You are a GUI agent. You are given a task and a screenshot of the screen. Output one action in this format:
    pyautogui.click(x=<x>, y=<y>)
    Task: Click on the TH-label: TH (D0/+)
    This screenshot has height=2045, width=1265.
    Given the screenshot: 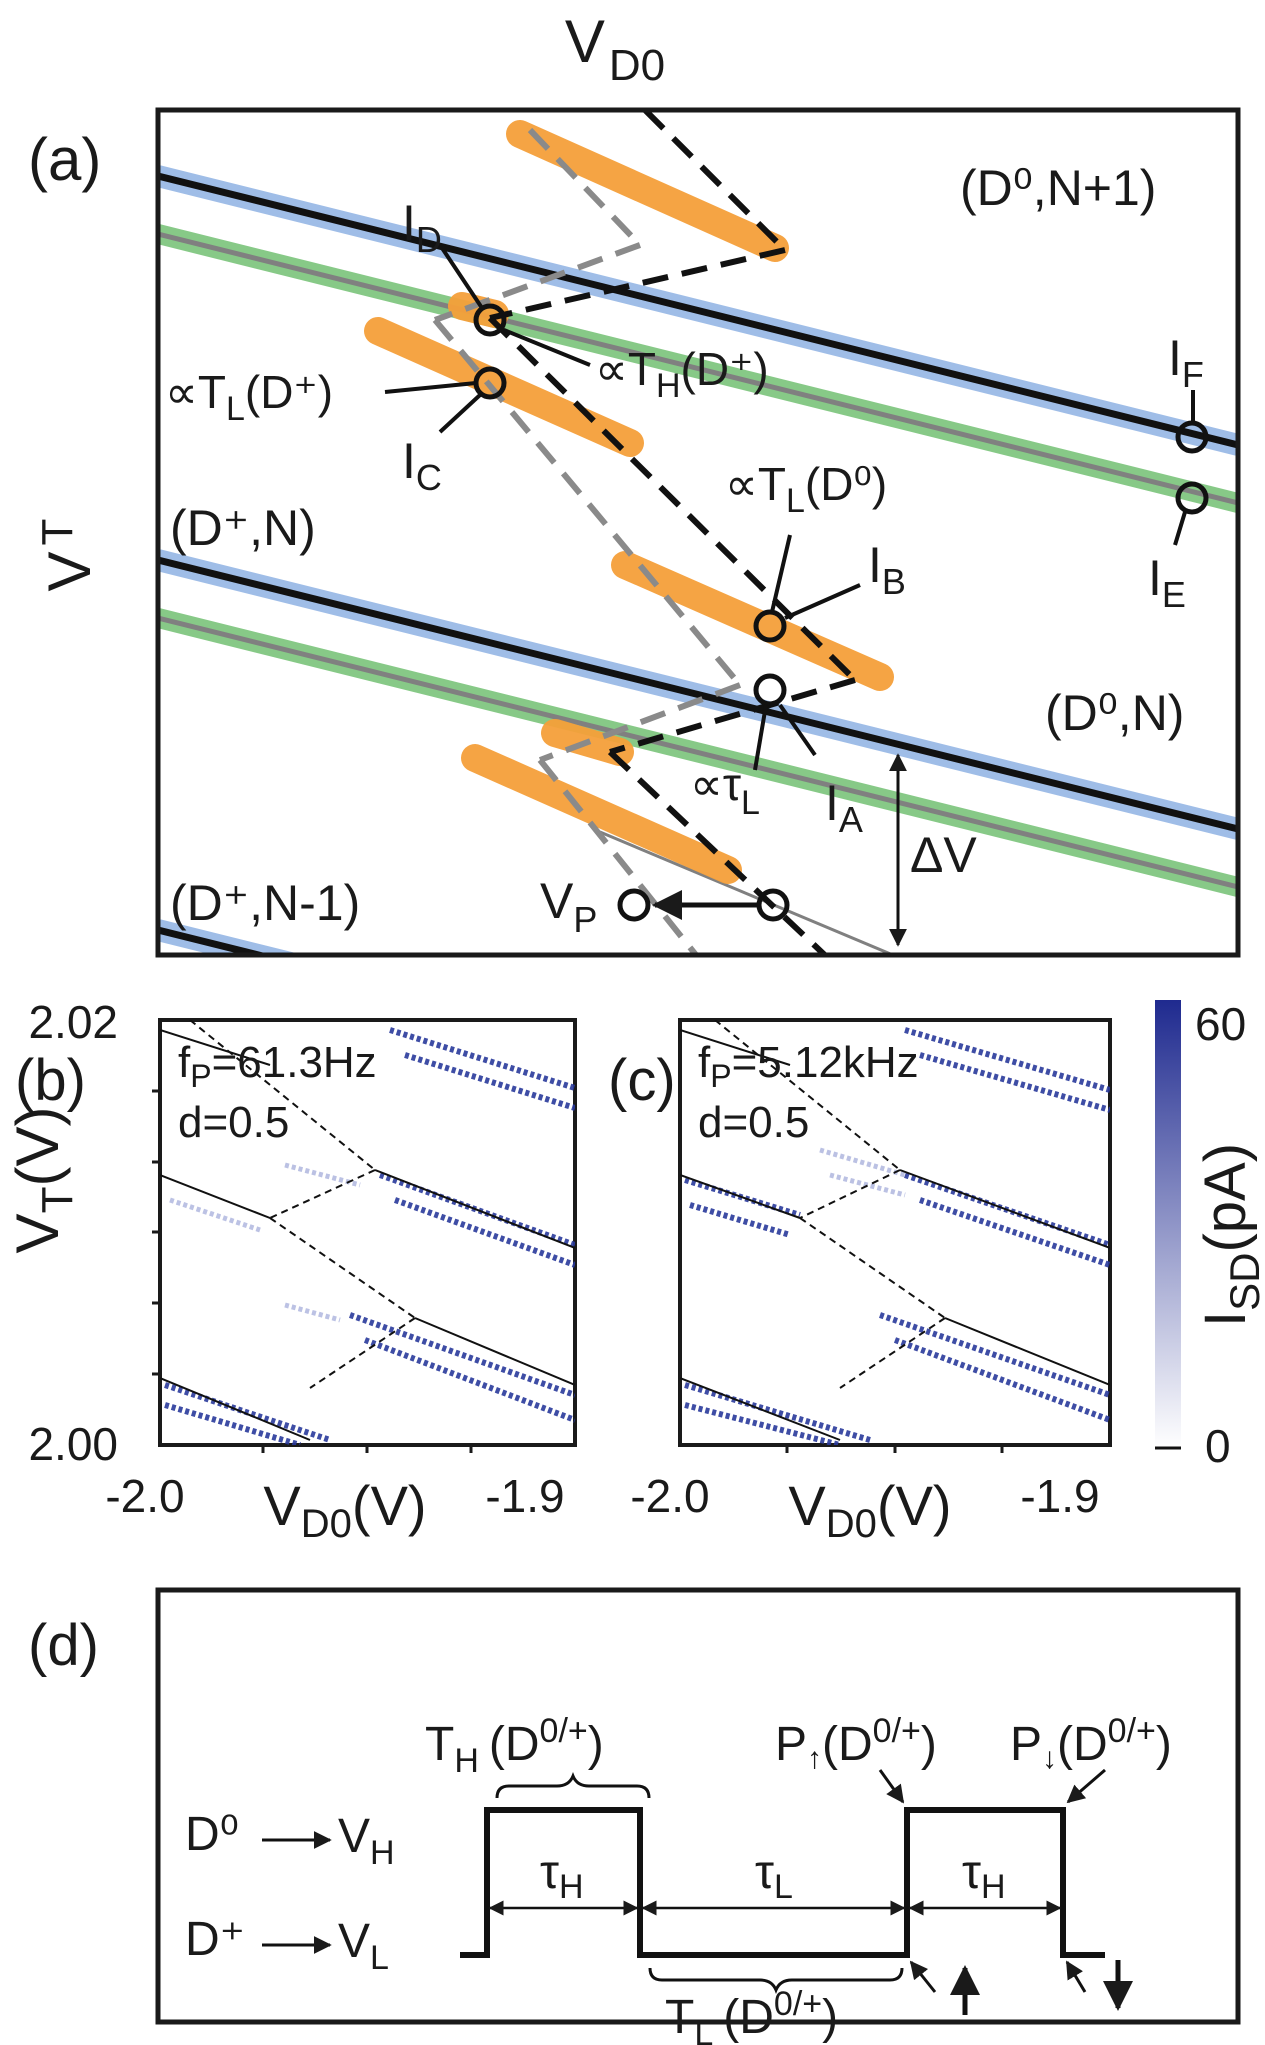 What is the action you would take?
    pyautogui.click(x=514, y=1746)
    